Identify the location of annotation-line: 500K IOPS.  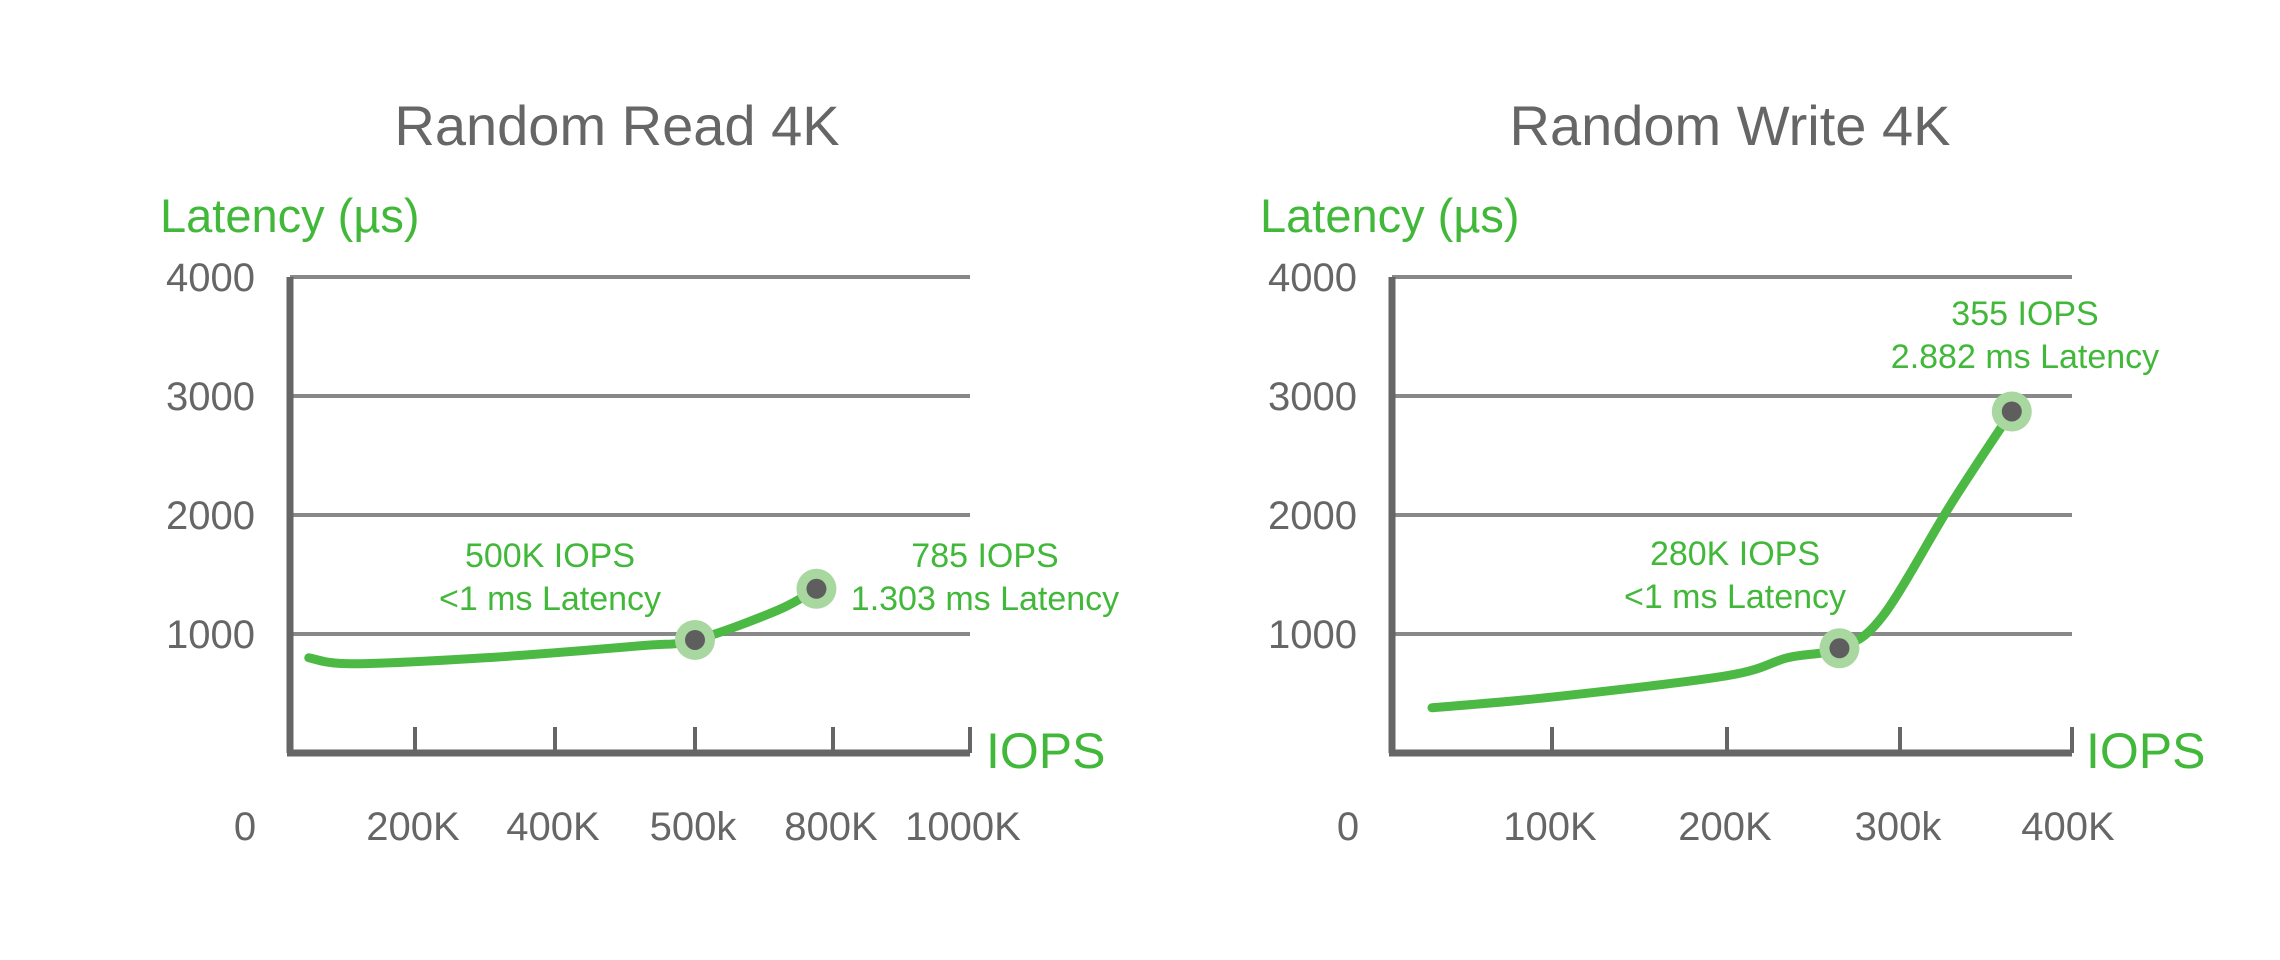
(550, 556).